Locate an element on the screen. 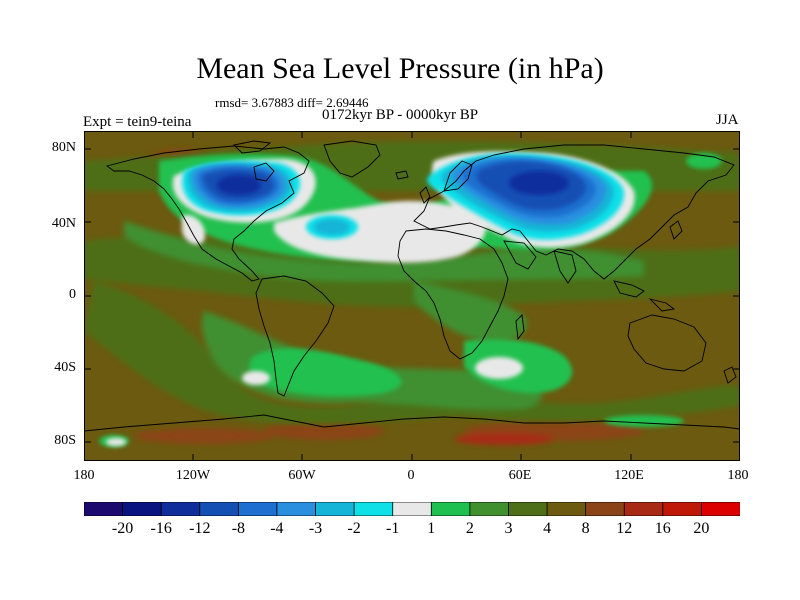 This screenshot has width=800, height=600. y-tick-0: 0 is located at coordinates (72, 294).